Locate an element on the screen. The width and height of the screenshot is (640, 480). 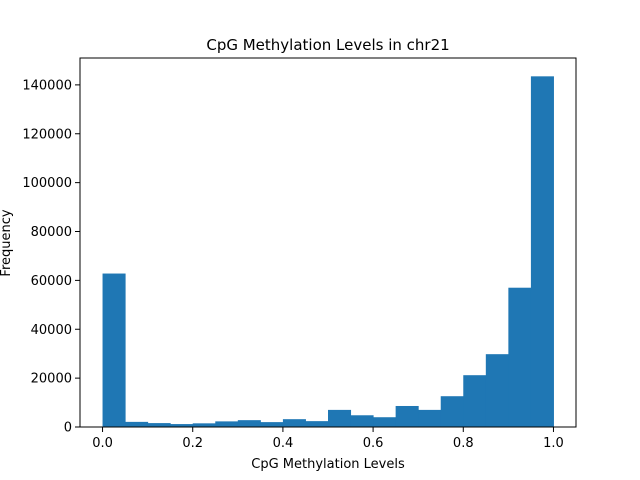
y-tick-label: 60000 is located at coordinates (51, 281).